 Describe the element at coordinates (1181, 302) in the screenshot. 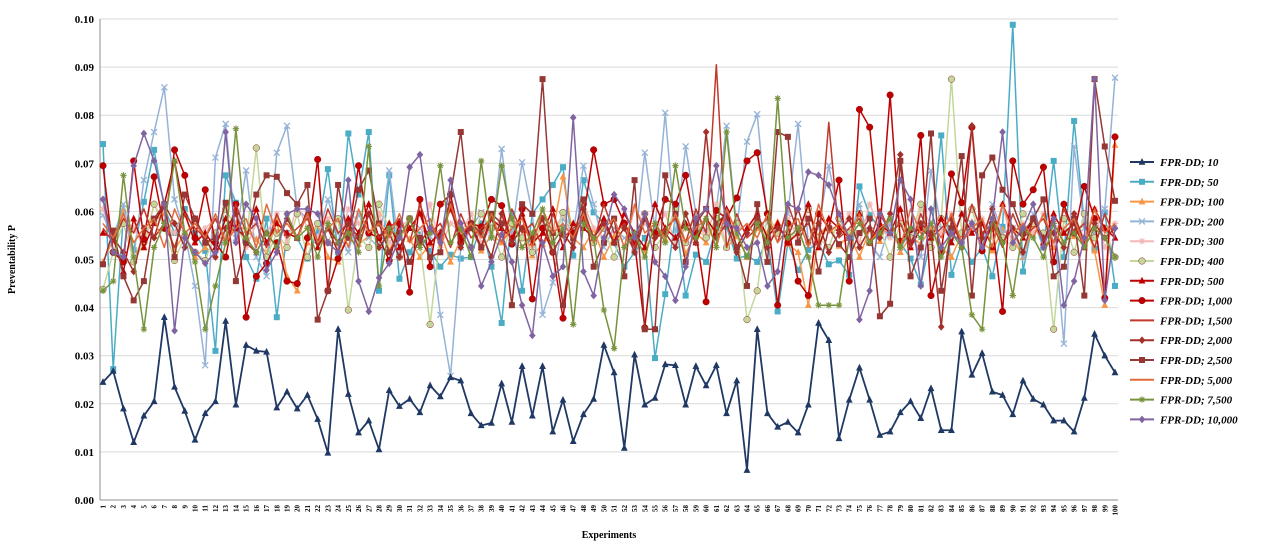

I see `legend-item: FPR-DD; 1,000` at that location.